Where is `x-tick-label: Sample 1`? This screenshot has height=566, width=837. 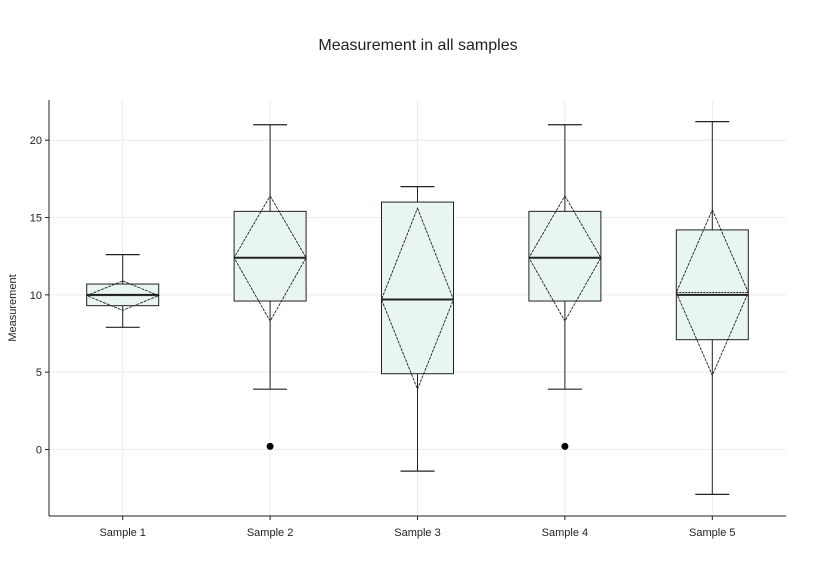
x-tick-label: Sample 1 is located at coordinates (122, 533).